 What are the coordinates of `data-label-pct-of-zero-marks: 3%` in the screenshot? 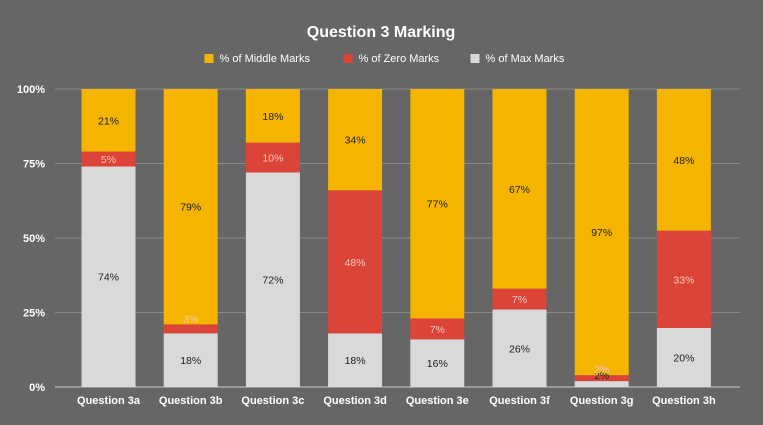 It's located at (190, 319).